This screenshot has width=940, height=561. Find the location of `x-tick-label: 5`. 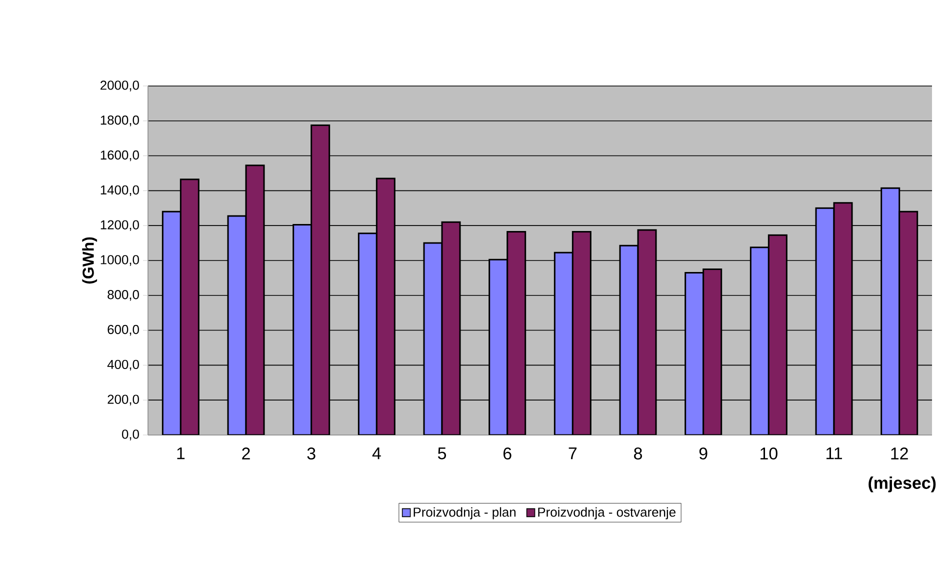

x-tick-label: 5 is located at coordinates (442, 454).